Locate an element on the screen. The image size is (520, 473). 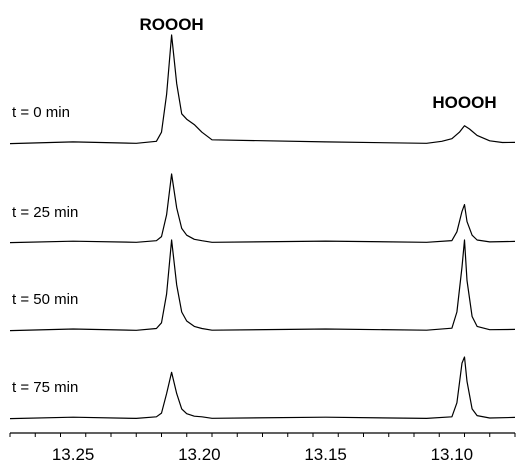
peak-labels-group: ROOOH HOOOH is located at coordinates (317, 63).